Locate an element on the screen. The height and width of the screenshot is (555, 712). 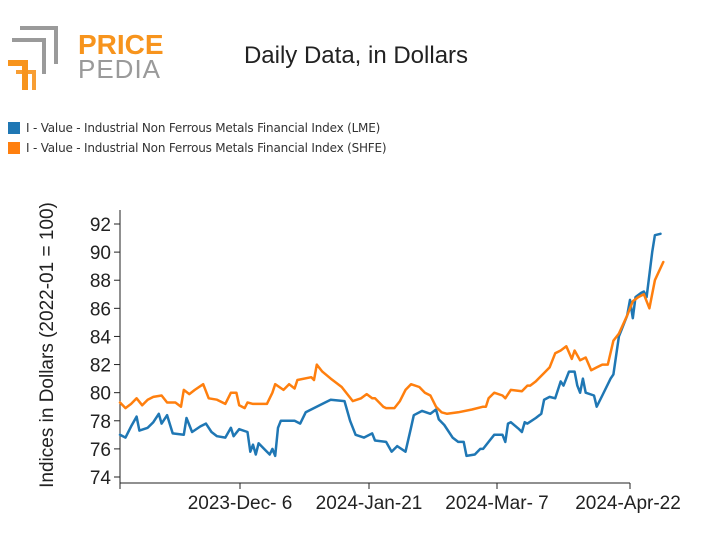
x-tick-label: 2024-Apr-22 is located at coordinates (628, 503).